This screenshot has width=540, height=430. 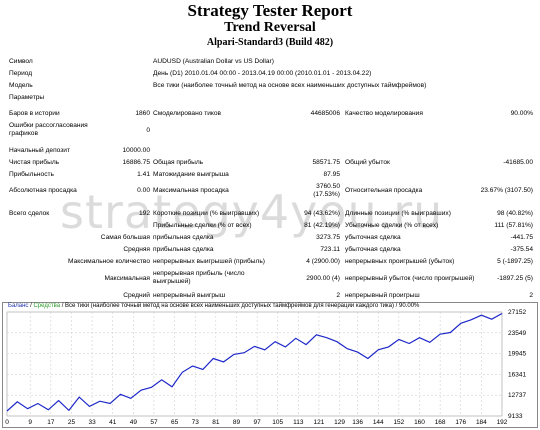 What do you see at coordinates (136, 150) in the screenshot?
I see `deposit-value: 10000.00` at bounding box center [136, 150].